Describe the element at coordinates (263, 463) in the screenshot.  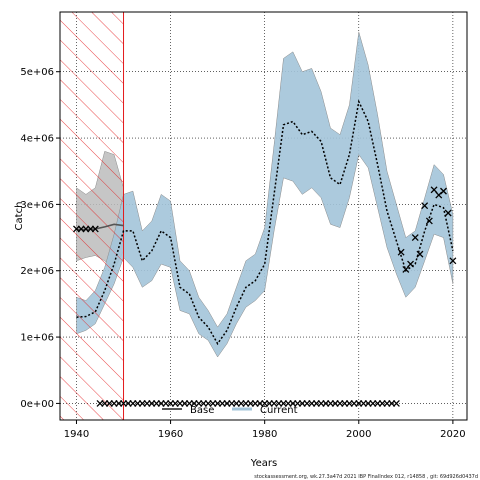
I see `x-axis-title: Years` at that location.